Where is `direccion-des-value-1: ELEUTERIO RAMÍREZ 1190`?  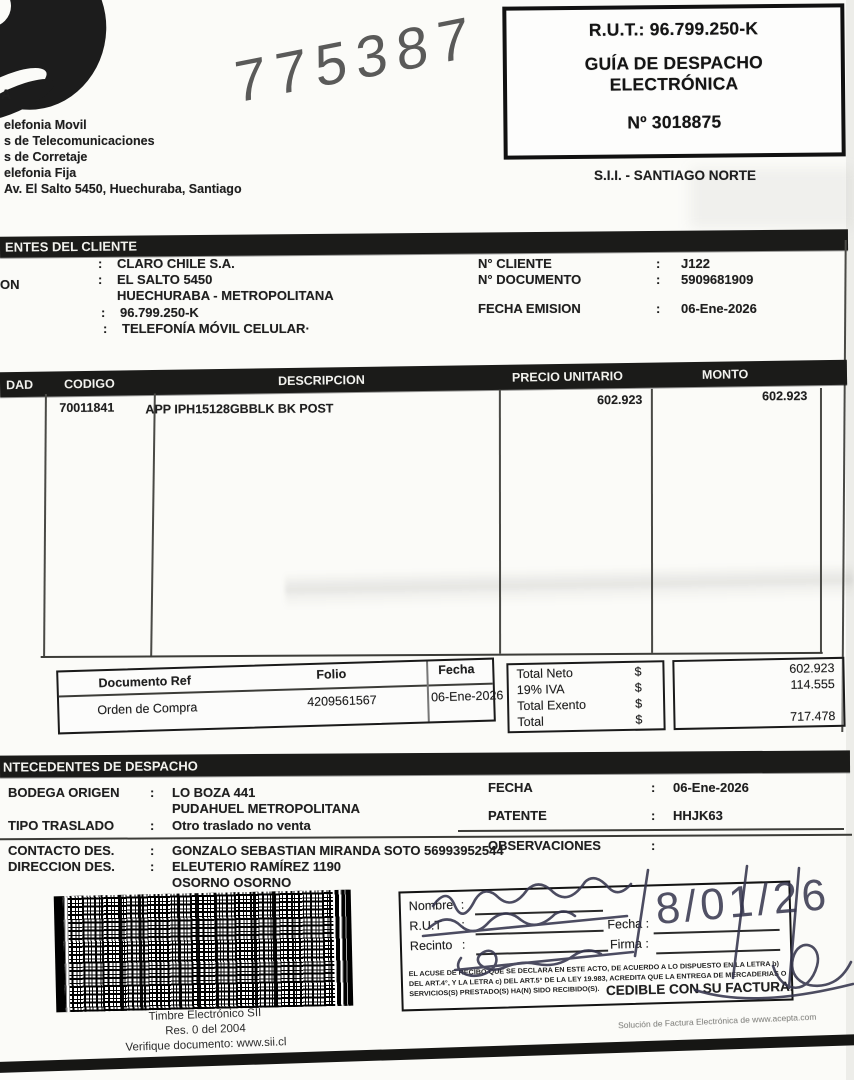 direccion-des-value-1: ELEUTERIO RAMÍREZ 1190 is located at coordinates (257, 866).